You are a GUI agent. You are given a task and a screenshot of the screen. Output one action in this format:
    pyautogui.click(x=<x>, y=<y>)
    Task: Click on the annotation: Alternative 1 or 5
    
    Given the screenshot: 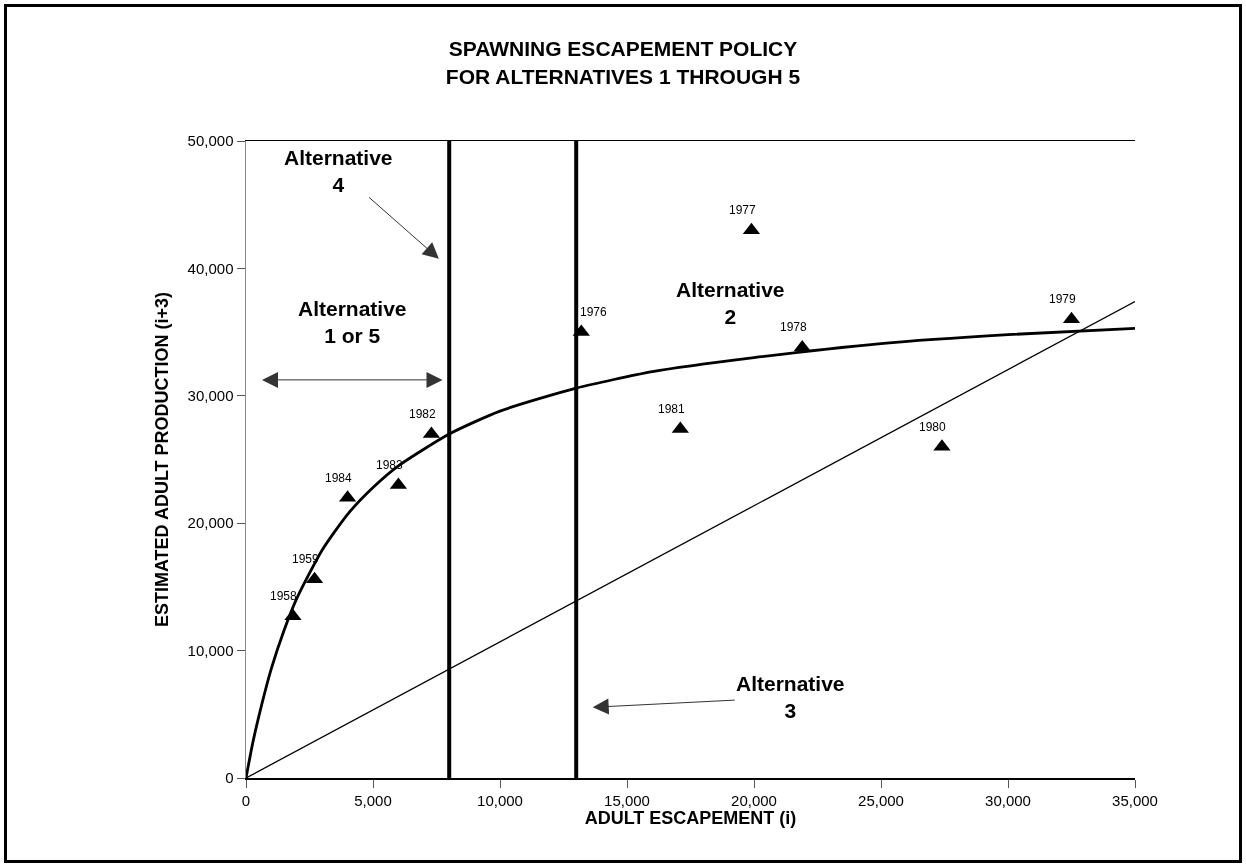 What is the action you would take?
    pyautogui.click(x=352, y=322)
    